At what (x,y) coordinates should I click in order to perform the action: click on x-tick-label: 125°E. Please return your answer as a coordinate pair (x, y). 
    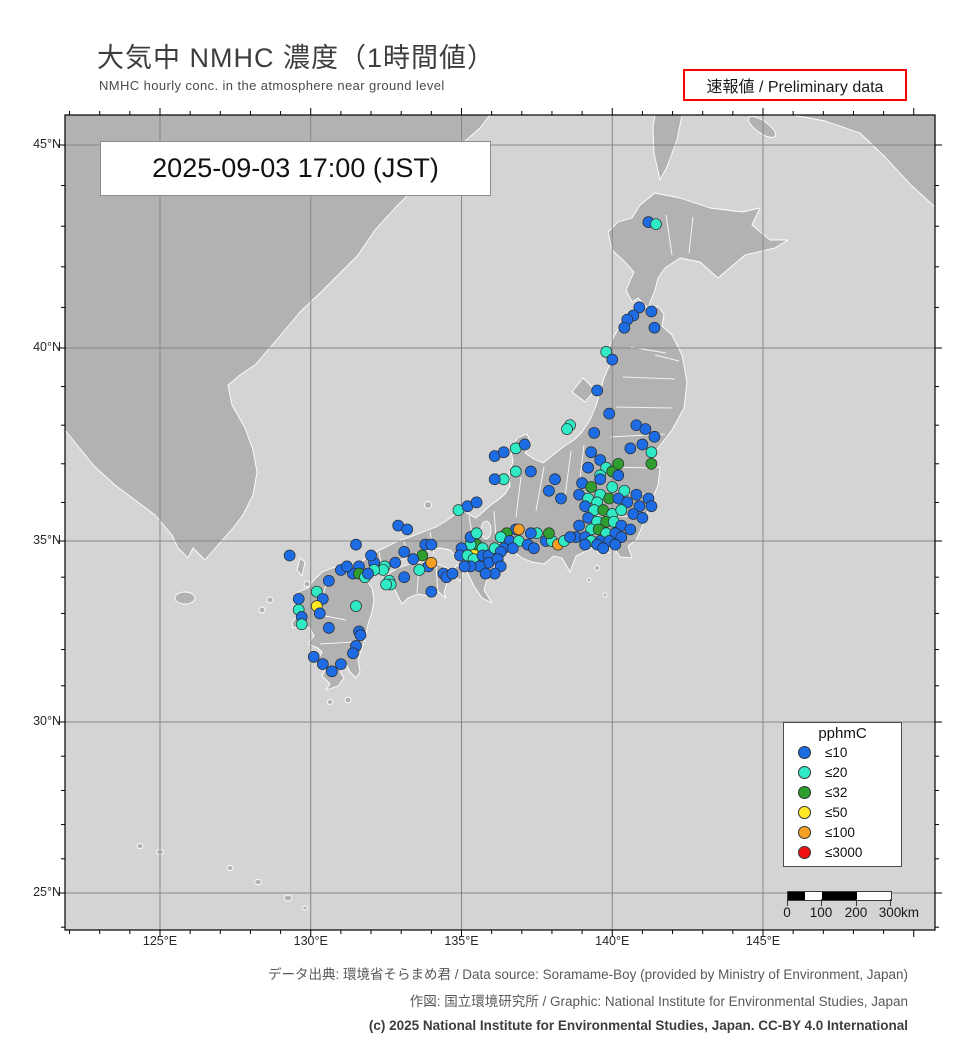
    Looking at the image, I should click on (160, 941).